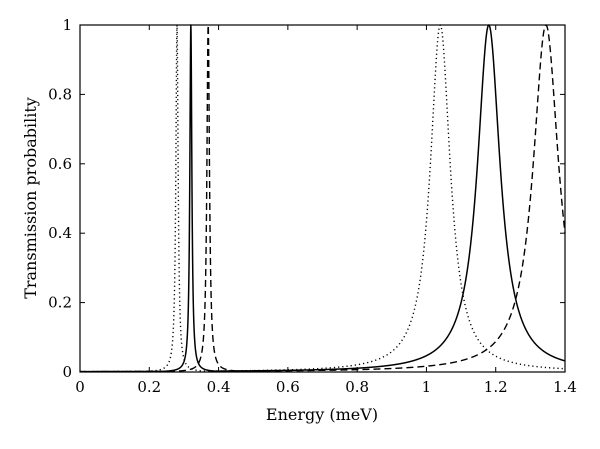 This screenshot has height=449, width=600. I want to click on y-tick-label: 1, so click(67, 25).